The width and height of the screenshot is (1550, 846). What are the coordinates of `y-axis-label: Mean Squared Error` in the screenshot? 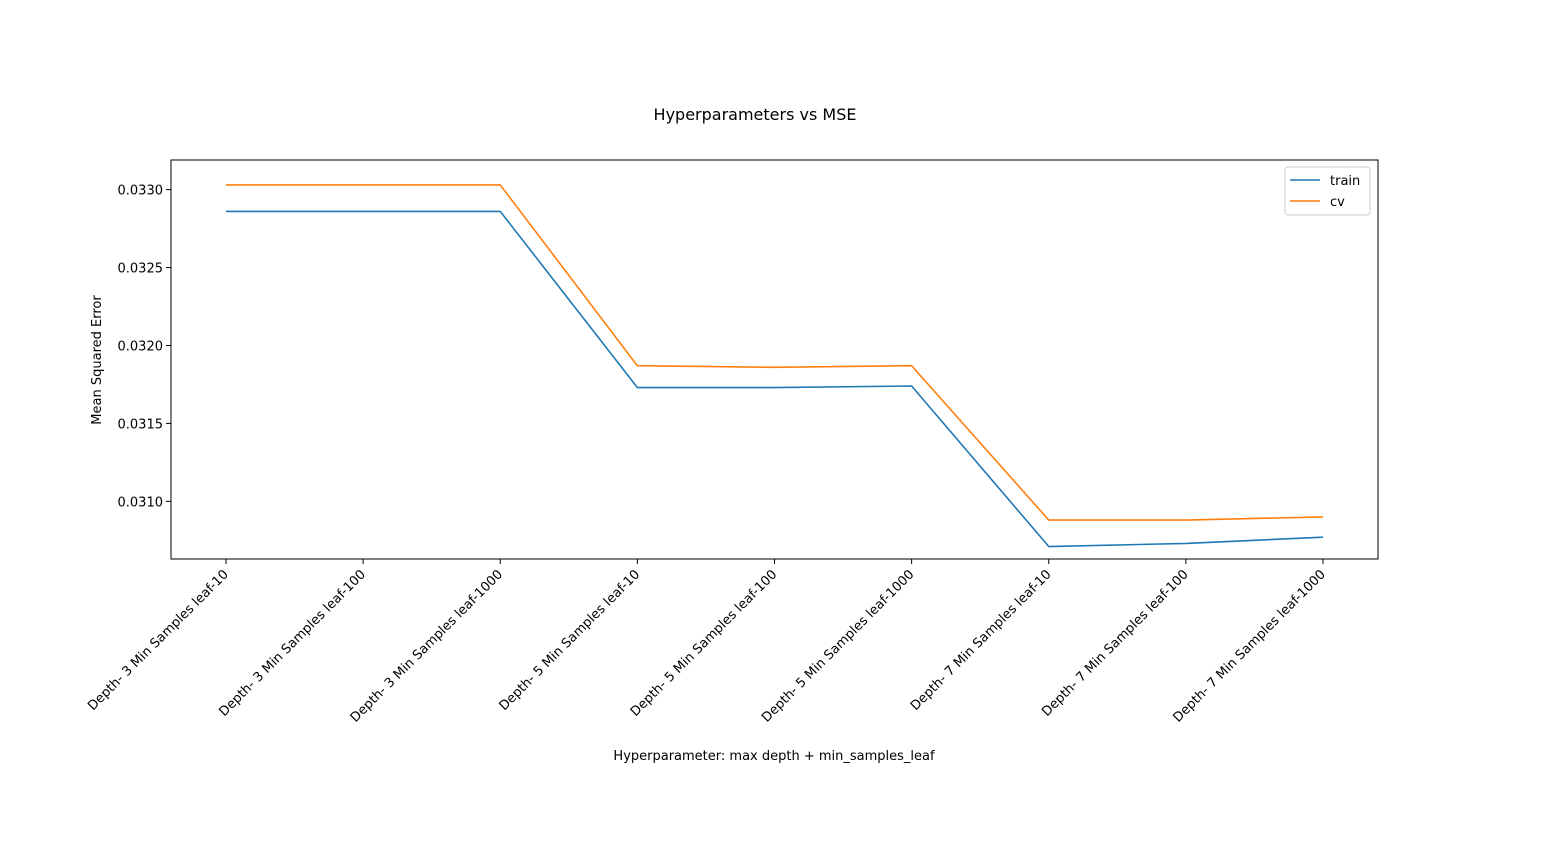 It's located at (97, 360).